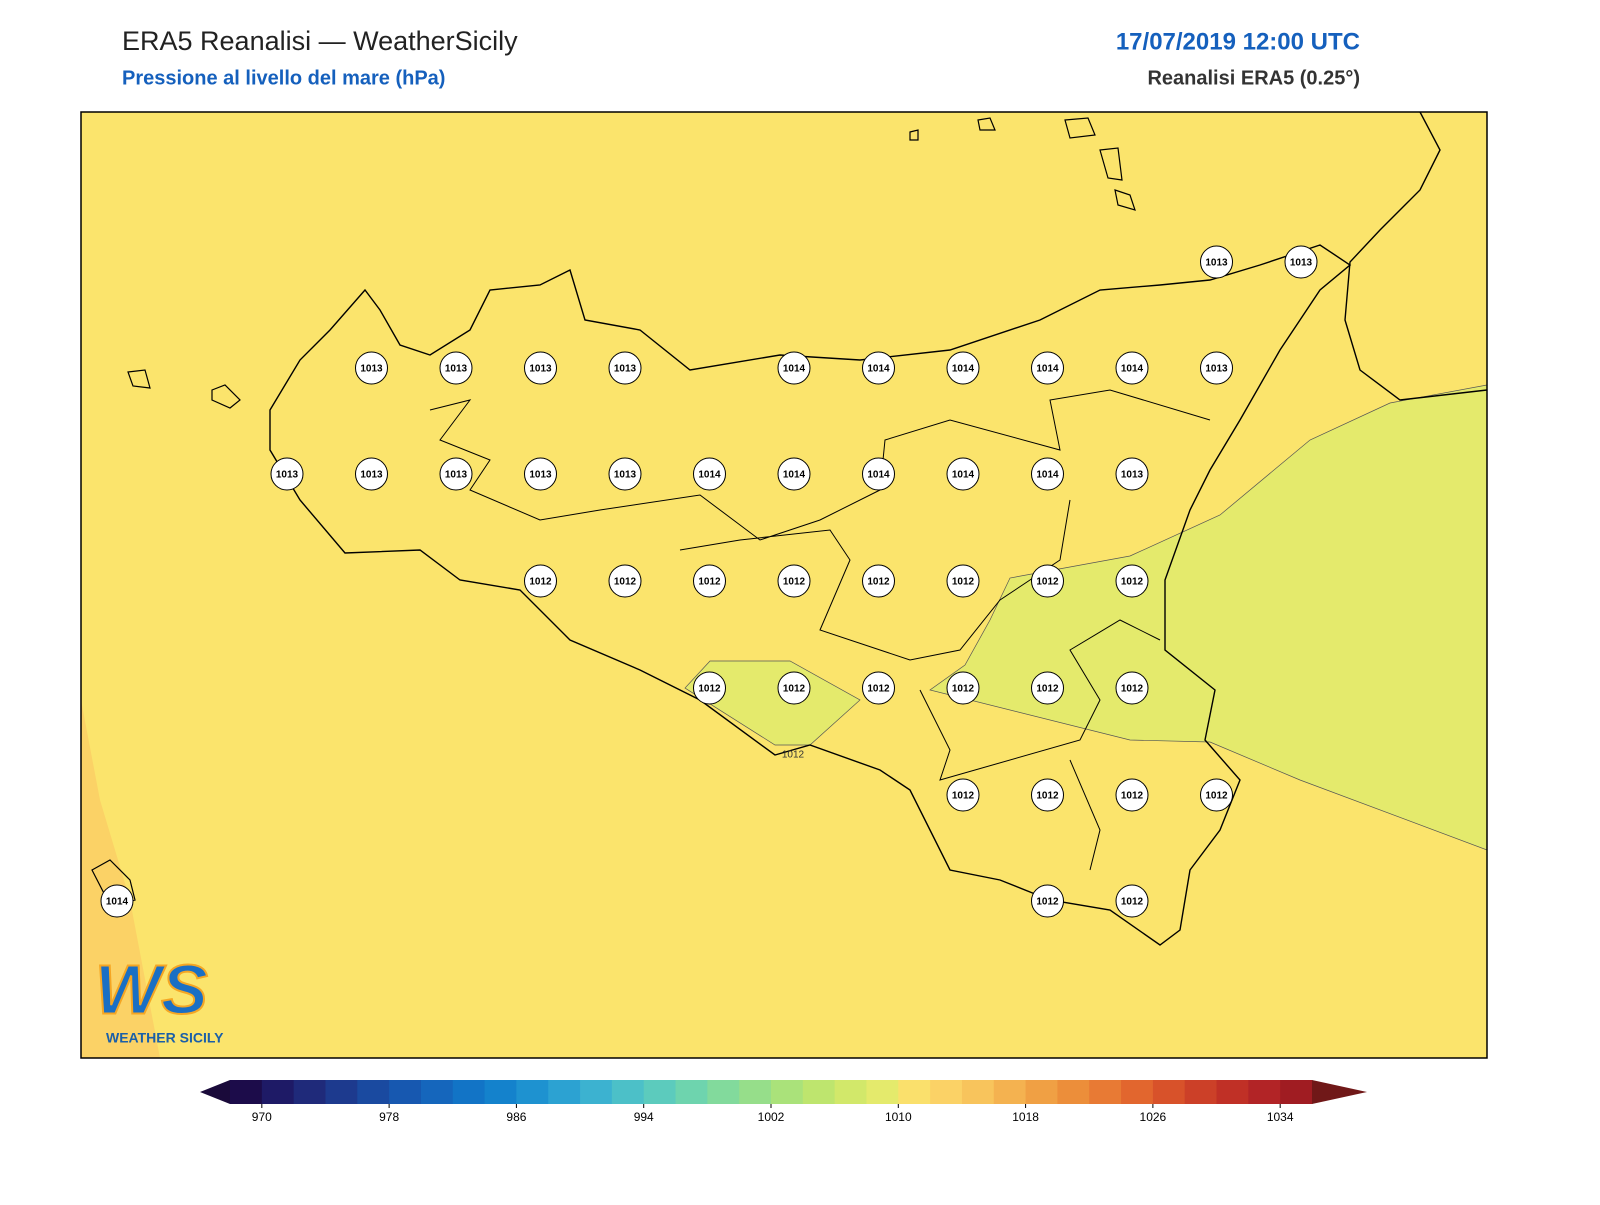 The image size is (1600, 1205). What do you see at coordinates (1025, 1117) in the screenshot?
I see `colorbar-tick-label: 1018` at bounding box center [1025, 1117].